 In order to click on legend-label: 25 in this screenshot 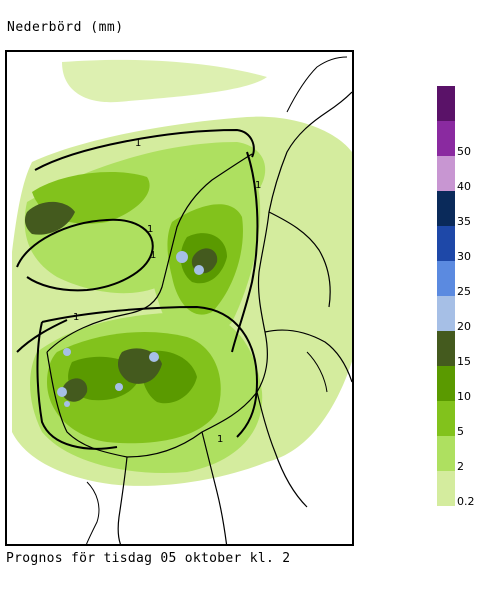, I will do `click(464, 291)`.